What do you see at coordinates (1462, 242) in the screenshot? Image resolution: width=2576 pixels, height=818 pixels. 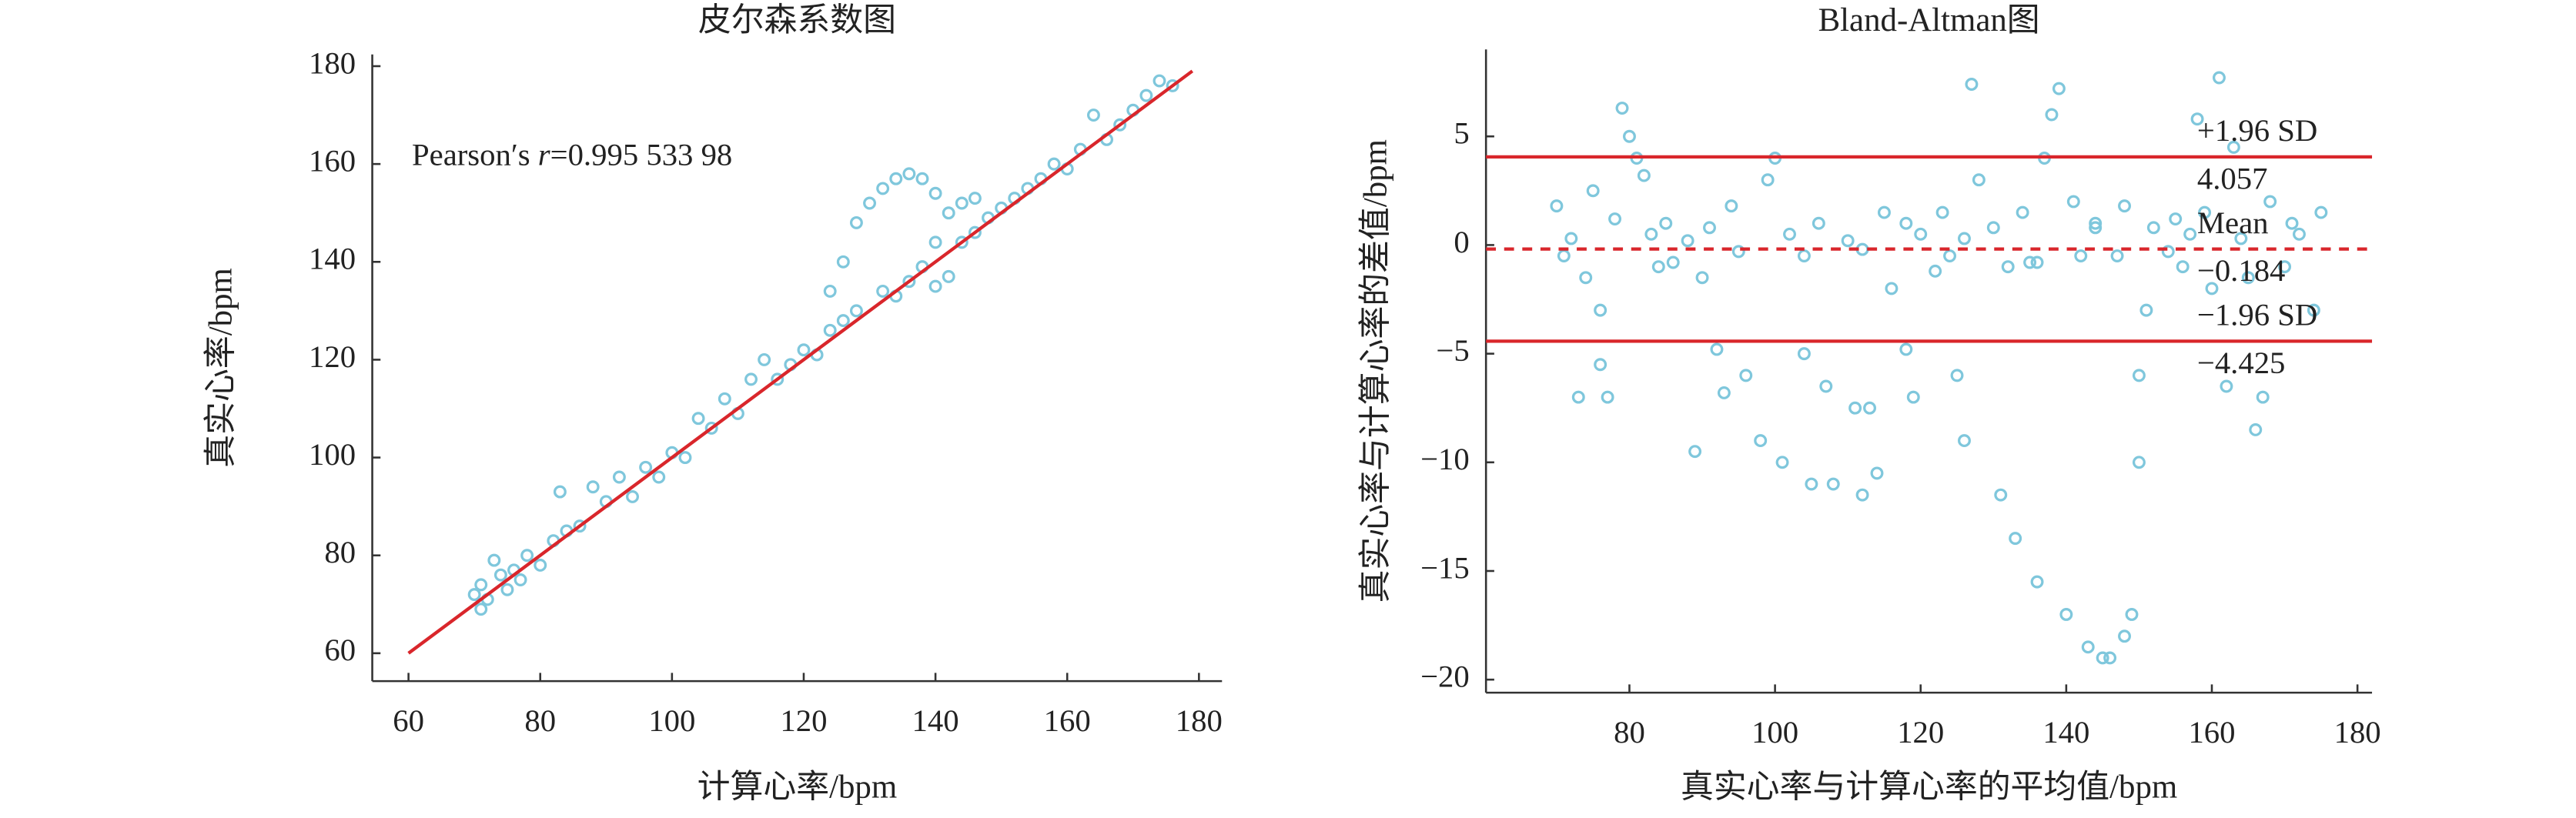 I see `y-tick-label: 0` at bounding box center [1462, 242].